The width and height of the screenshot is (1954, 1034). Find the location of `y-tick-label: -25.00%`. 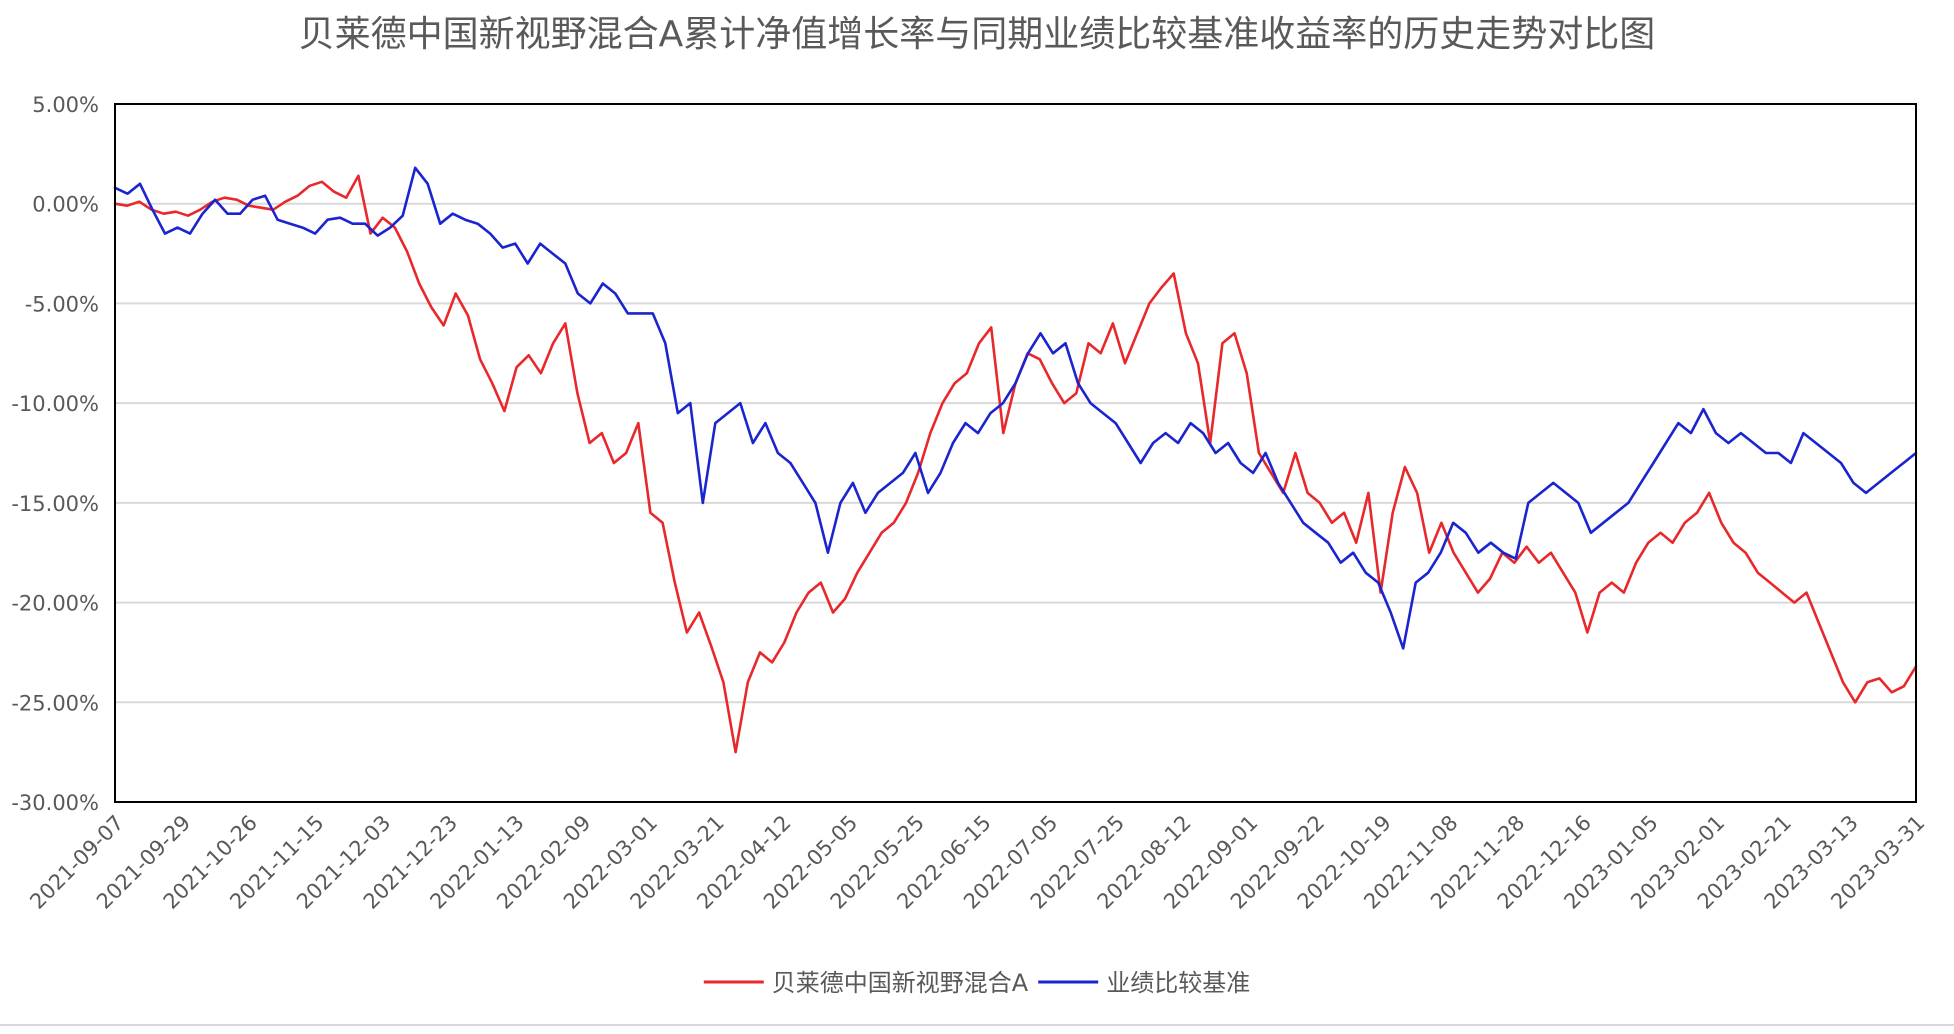

y-tick-label: -25.00% is located at coordinates (55, 703).